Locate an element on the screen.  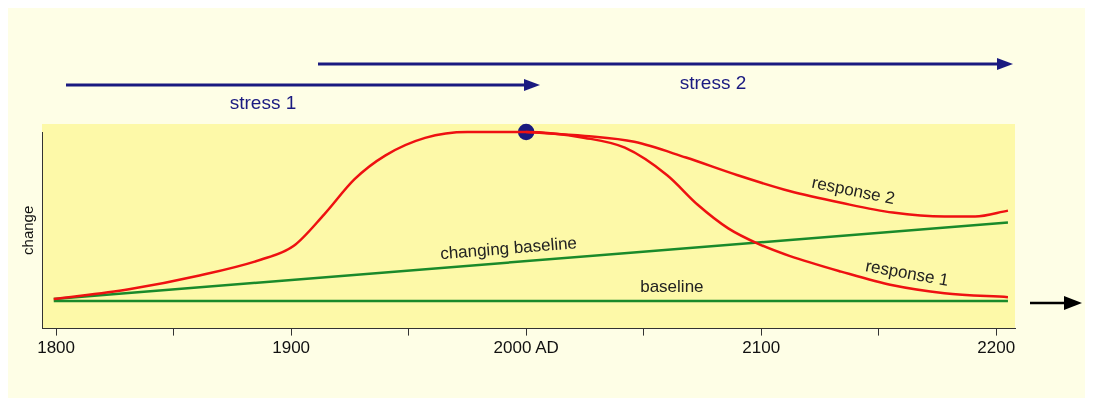
y-axis-title: change is located at coordinates (28, 230).